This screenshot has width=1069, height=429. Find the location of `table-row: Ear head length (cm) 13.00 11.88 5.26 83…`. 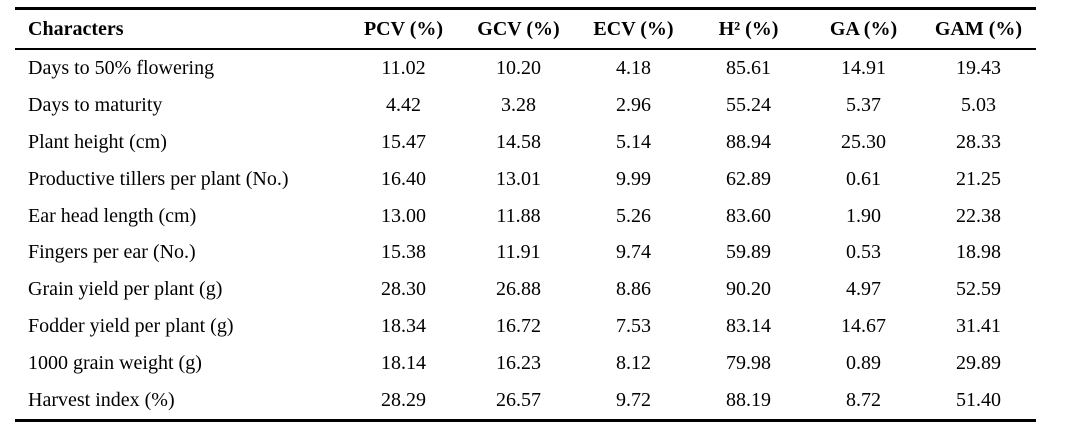

table-row: Ear head length (cm) 13.00 11.88 5.26 83… is located at coordinates (525, 216).